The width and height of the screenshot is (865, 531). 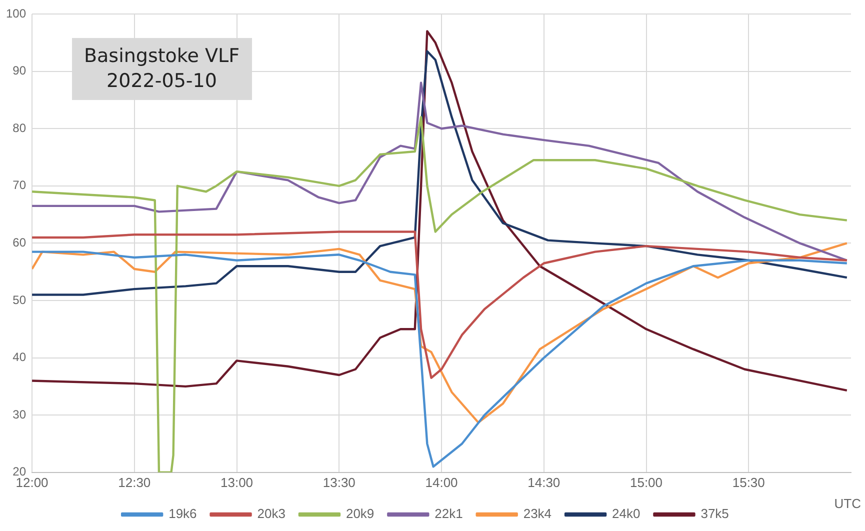 I want to click on y-tick-label: 40, so click(x=19, y=357).